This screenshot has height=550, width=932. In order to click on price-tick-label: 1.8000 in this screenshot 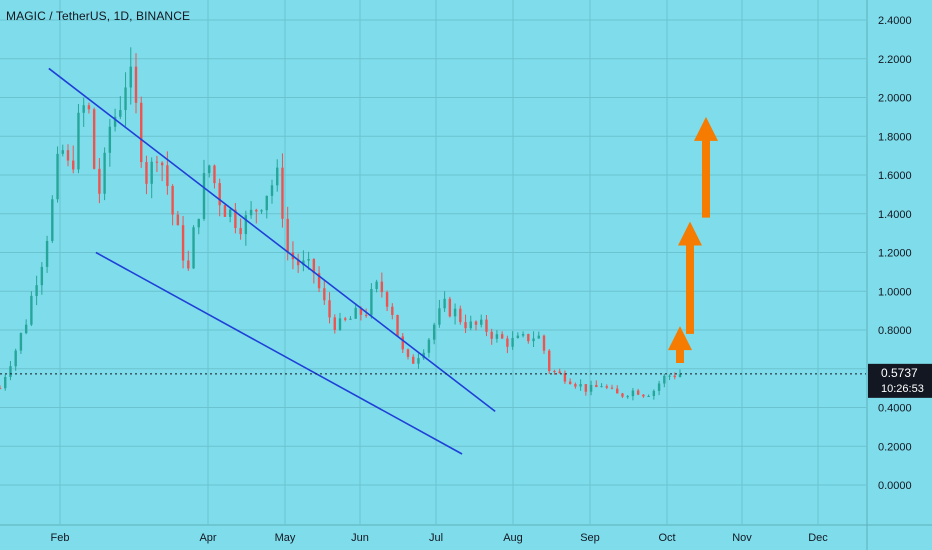, I will do `click(895, 137)`.